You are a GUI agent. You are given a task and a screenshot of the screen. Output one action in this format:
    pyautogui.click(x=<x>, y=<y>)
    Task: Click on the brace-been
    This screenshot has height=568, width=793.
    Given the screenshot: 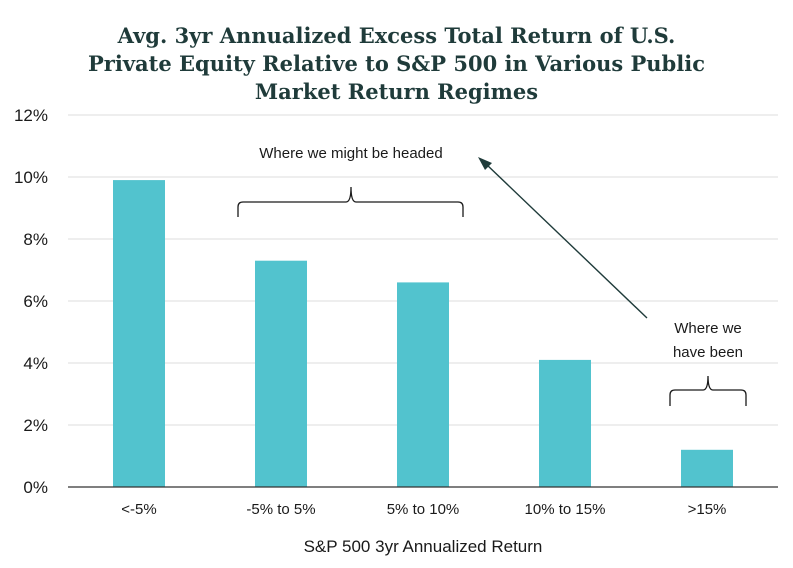 What is the action you would take?
    pyautogui.click(x=708, y=390)
    